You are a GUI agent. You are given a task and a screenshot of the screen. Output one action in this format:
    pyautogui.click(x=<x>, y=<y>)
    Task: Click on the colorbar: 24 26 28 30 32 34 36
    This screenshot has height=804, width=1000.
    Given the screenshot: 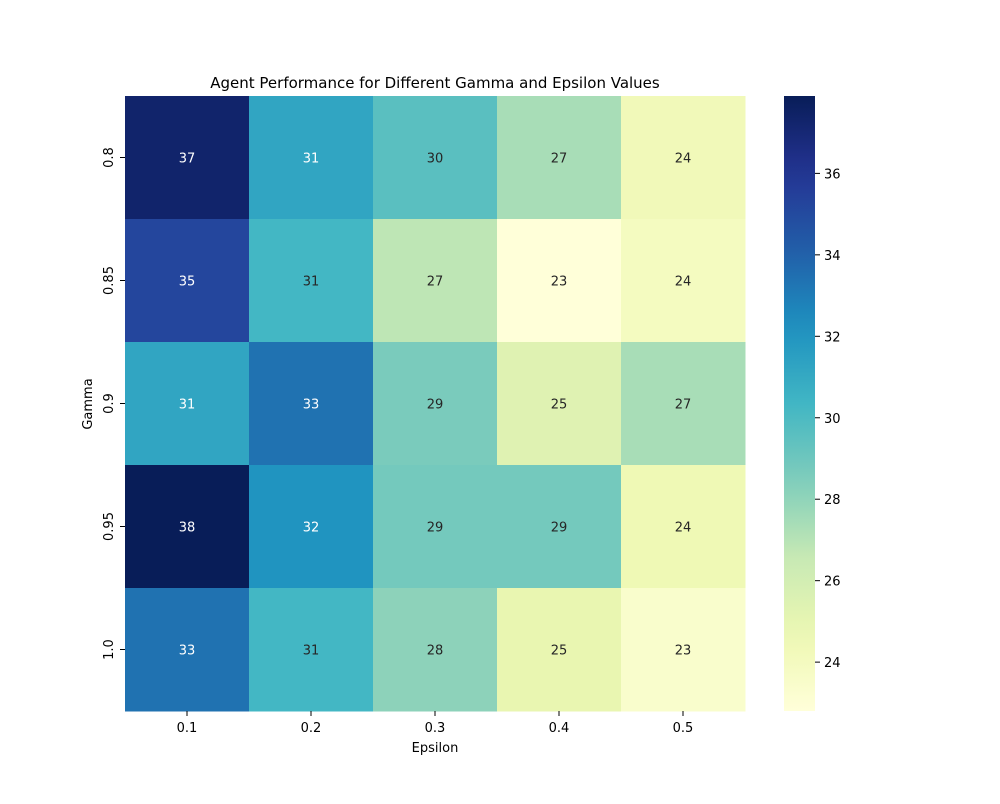 What is the action you would take?
    pyautogui.click(x=812, y=403)
    